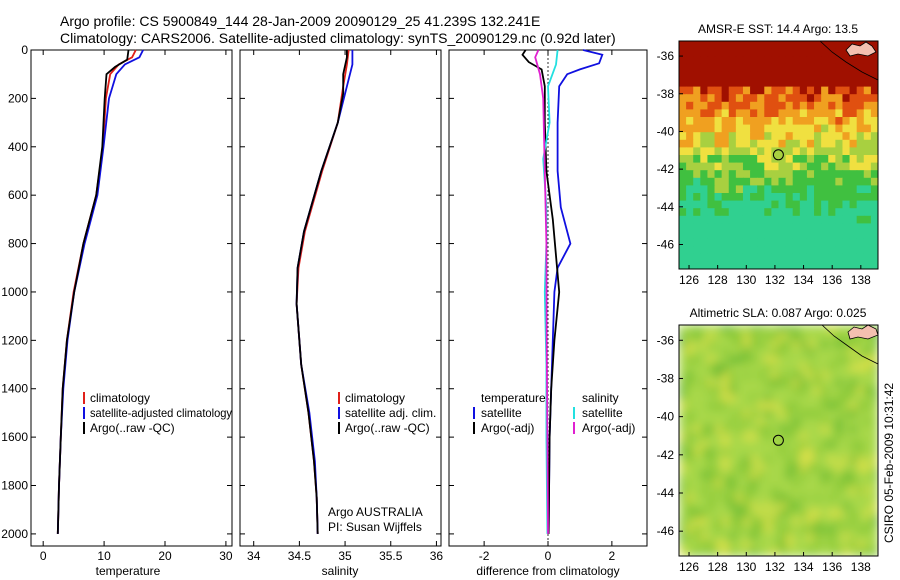 The width and height of the screenshot is (900, 580). Describe the element at coordinates (14, 534) in the screenshot. I see `depth-tick-label: 2000` at that location.